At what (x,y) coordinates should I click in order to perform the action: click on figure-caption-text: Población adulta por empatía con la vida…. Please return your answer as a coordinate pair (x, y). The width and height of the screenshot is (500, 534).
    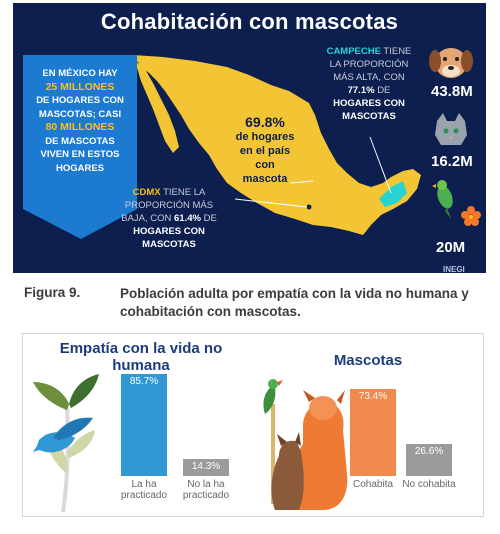
    Looking at the image, I should click on (294, 302).